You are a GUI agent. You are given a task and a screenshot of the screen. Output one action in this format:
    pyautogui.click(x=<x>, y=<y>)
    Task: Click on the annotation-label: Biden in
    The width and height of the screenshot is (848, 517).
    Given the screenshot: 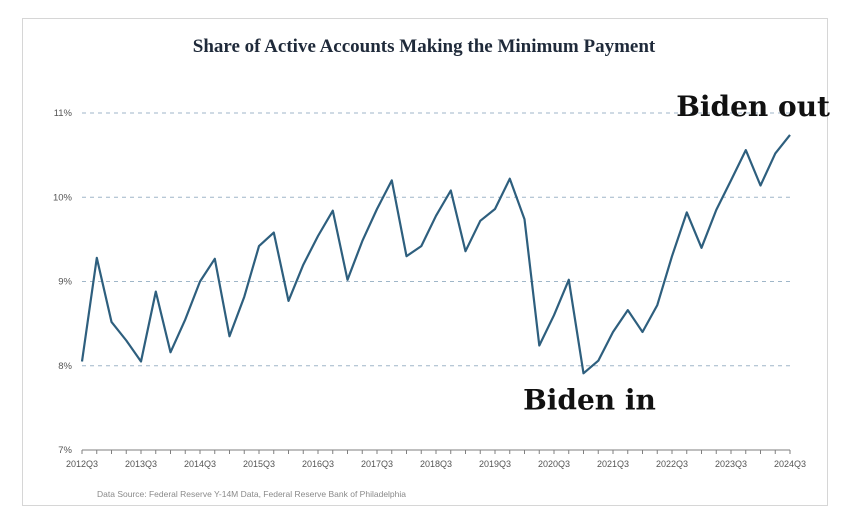 What is the action you would take?
    pyautogui.click(x=589, y=399)
    